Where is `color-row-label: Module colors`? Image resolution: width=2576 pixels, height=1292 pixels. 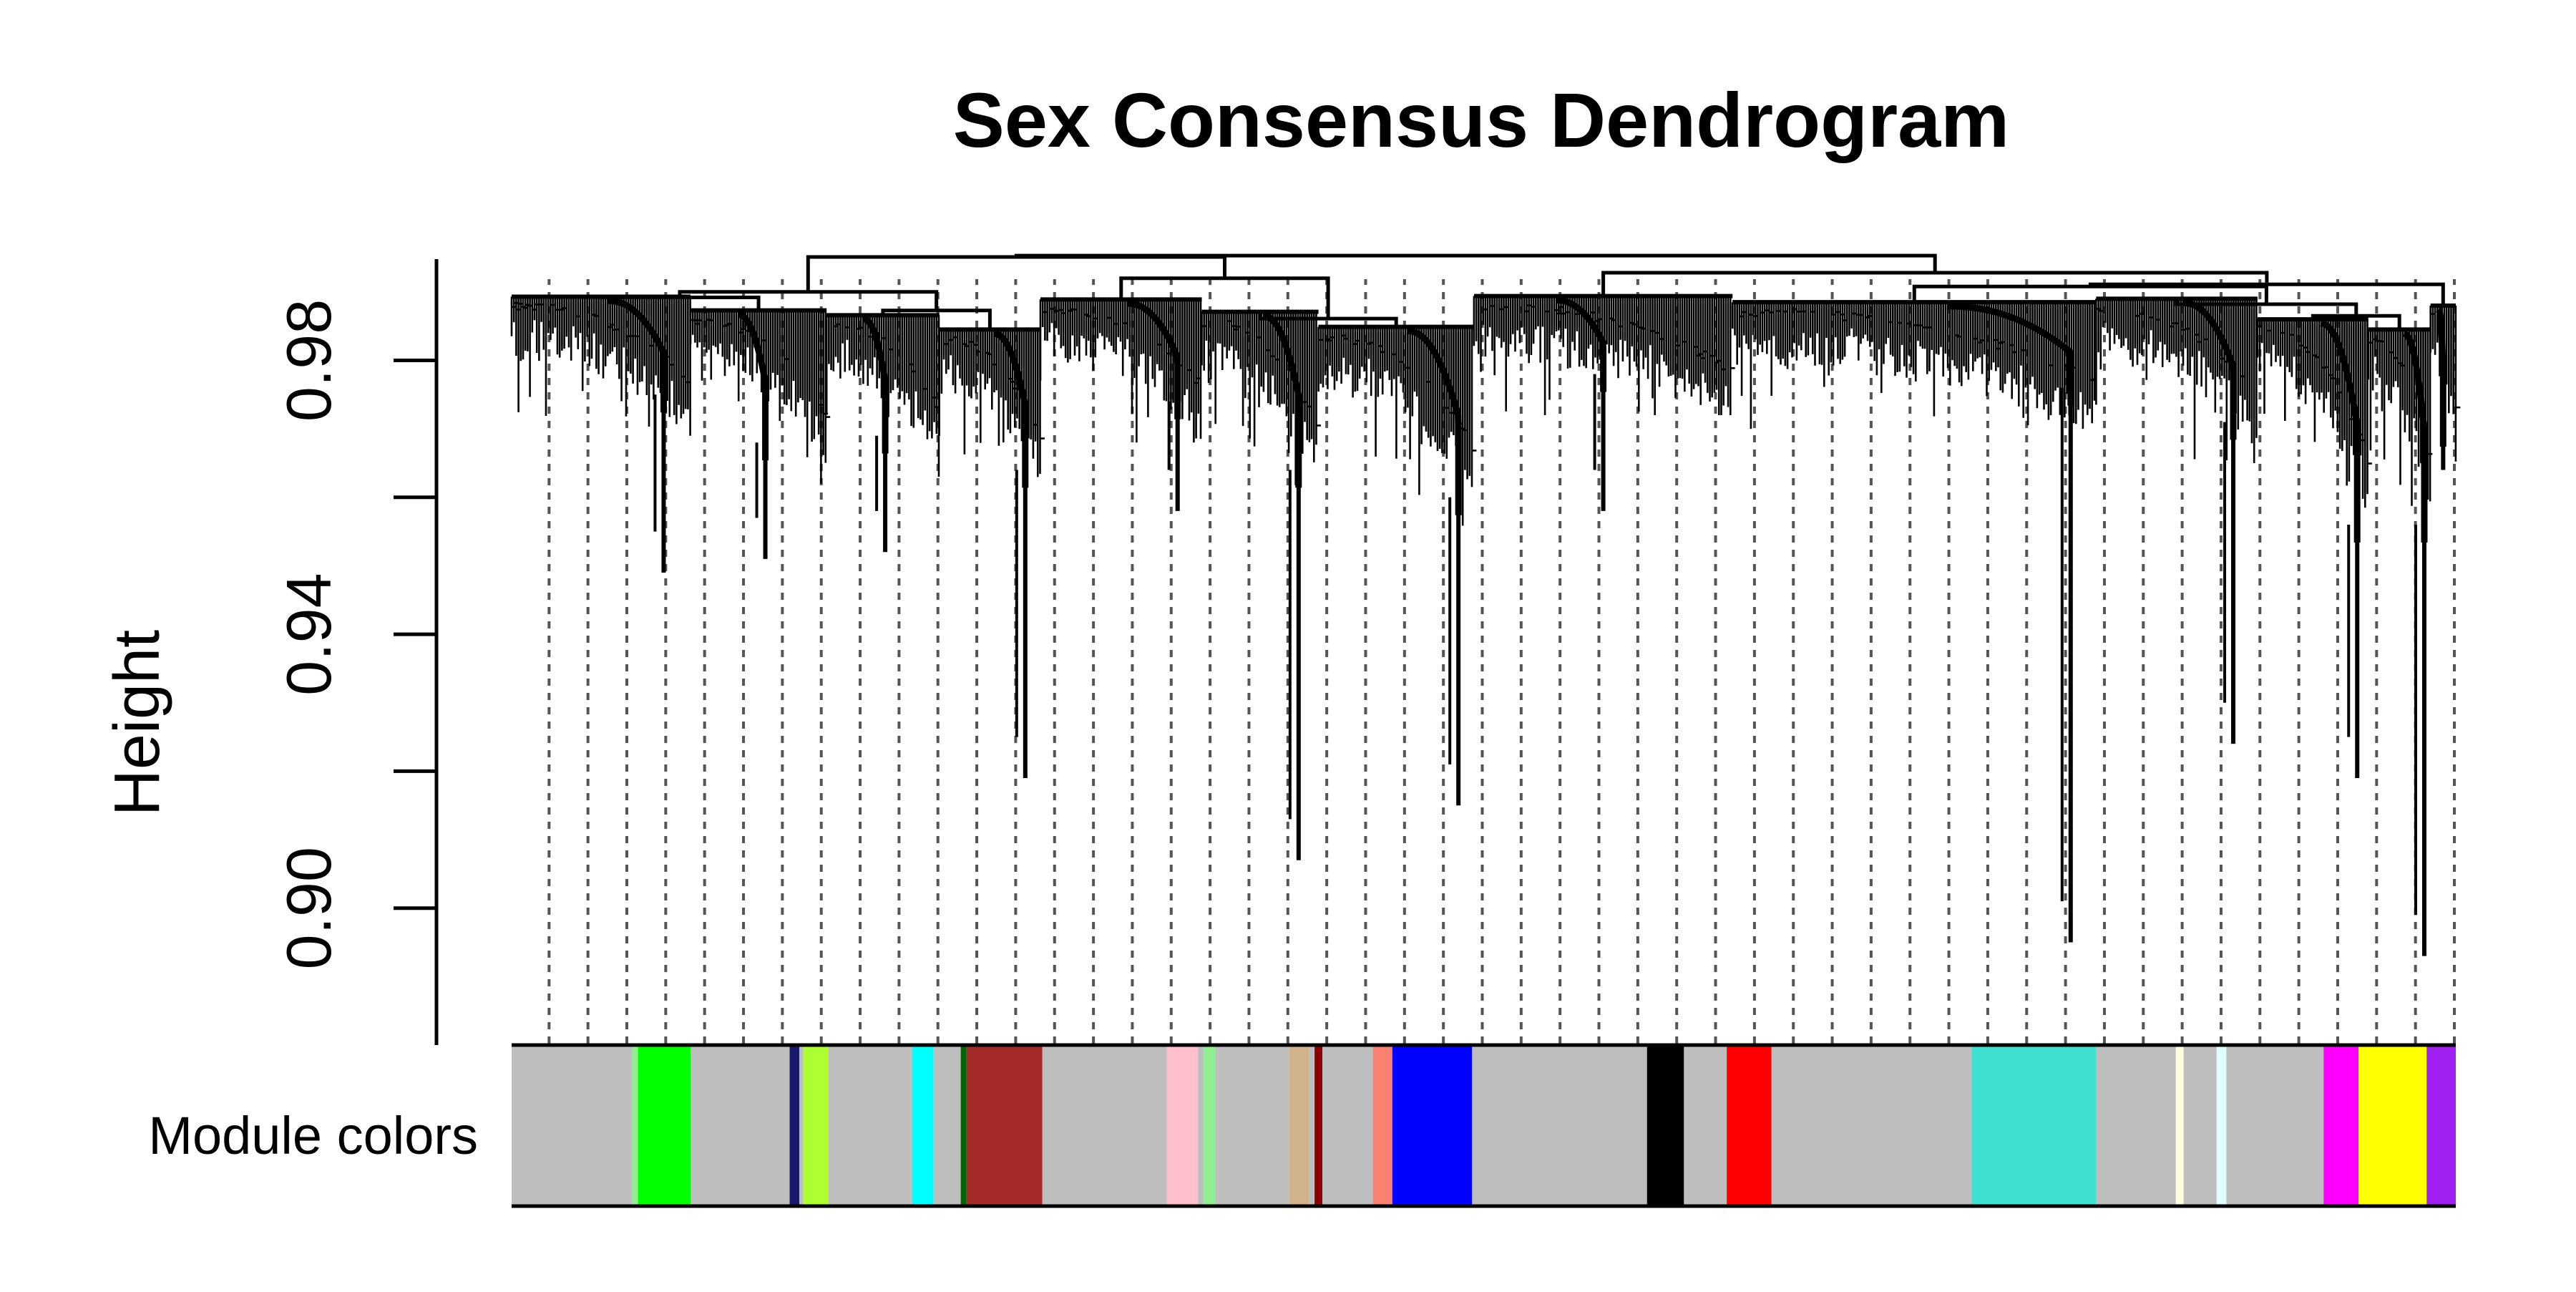 color-row-label: Module colors is located at coordinates (313, 1135).